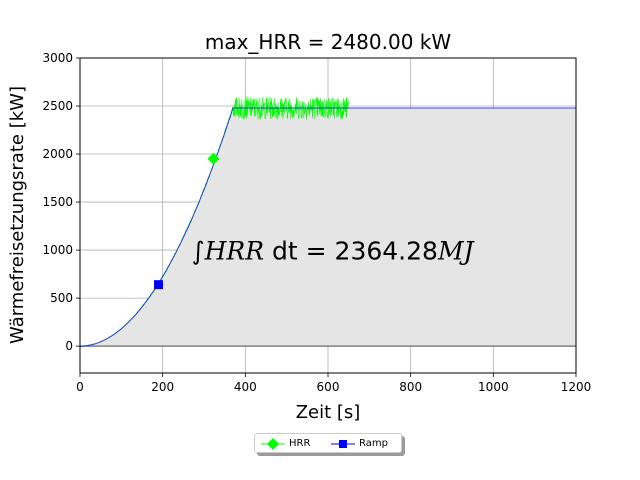  Describe the element at coordinates (373, 443) in the screenshot. I see `legend-ramp-label: Ramp` at that location.